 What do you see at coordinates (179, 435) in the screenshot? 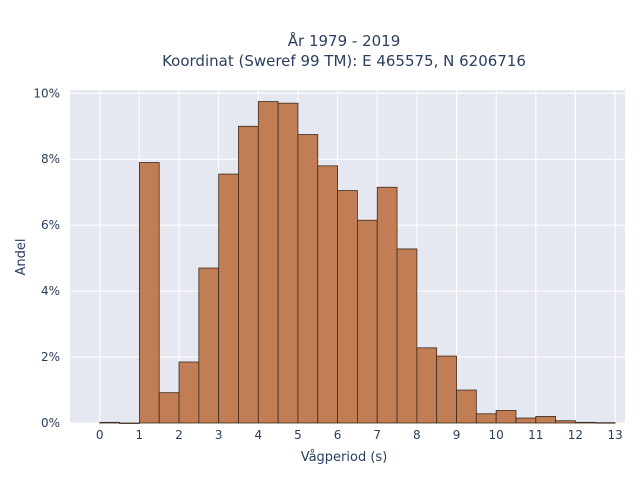
I see `x-tick-label: 2` at bounding box center [179, 435].